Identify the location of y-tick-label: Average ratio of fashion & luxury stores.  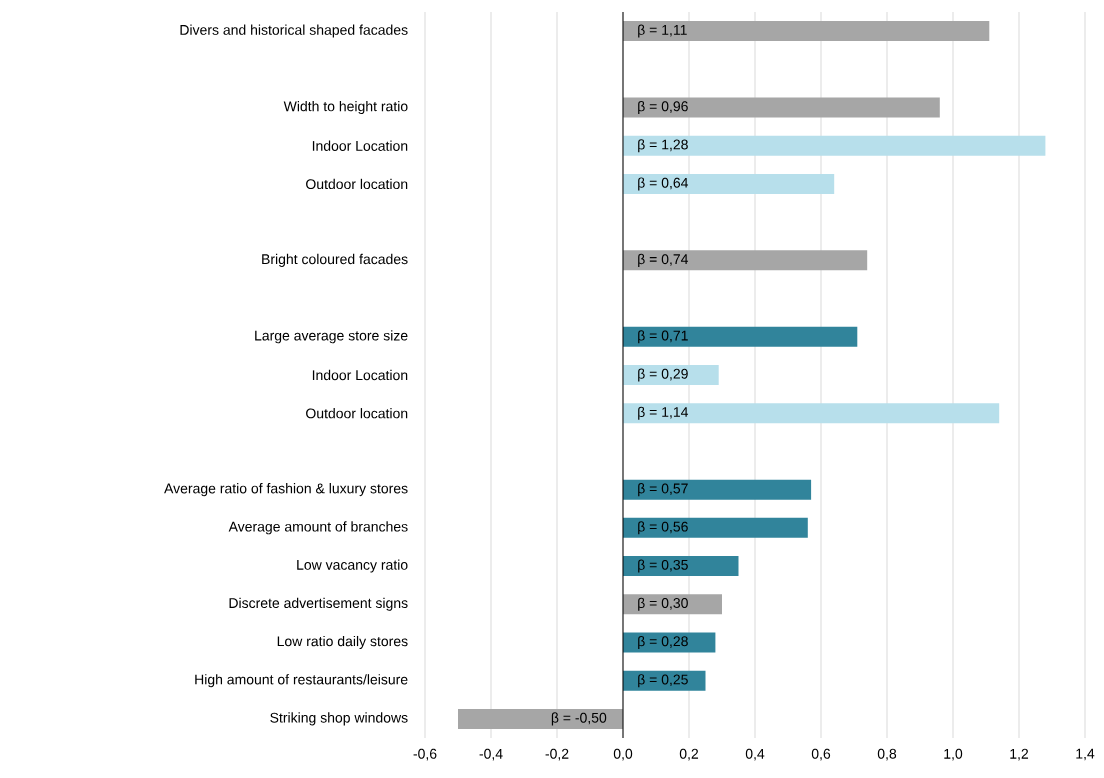
(286, 490).